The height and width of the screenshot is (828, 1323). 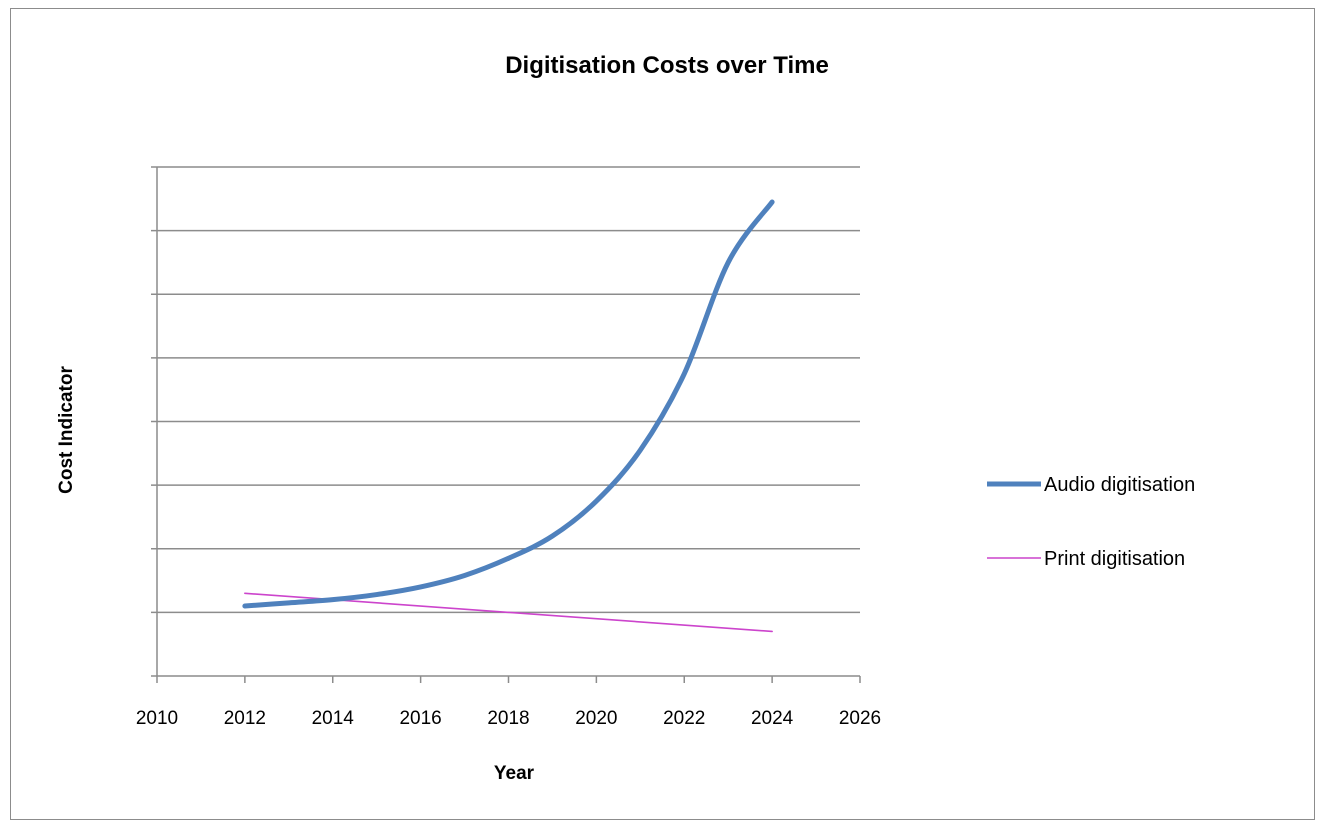 What do you see at coordinates (596, 718) in the screenshot?
I see `x-tick-label-2020: 2020` at bounding box center [596, 718].